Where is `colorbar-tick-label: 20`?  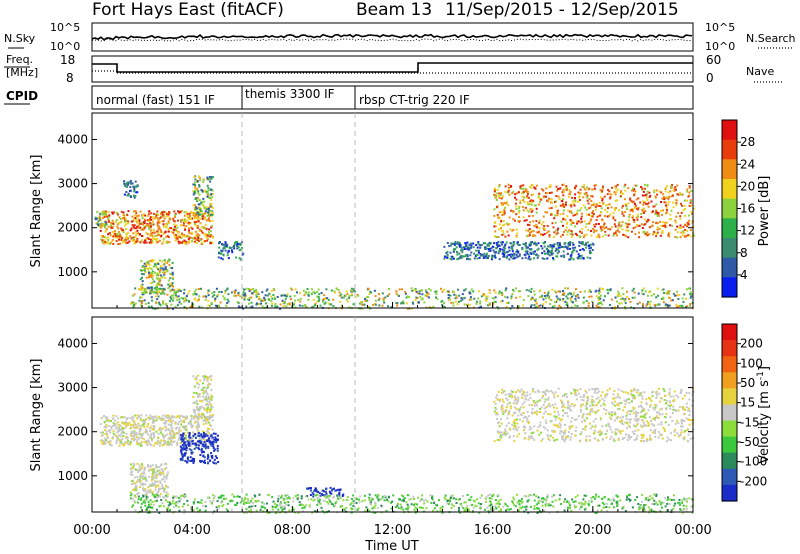
colorbar-tick-label: 20 is located at coordinates (747, 186).